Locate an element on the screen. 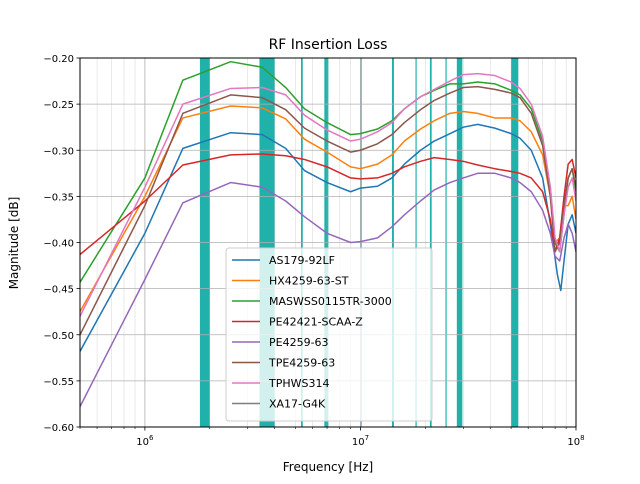  chart-title: RF Insertion Loss is located at coordinates (328, 45).